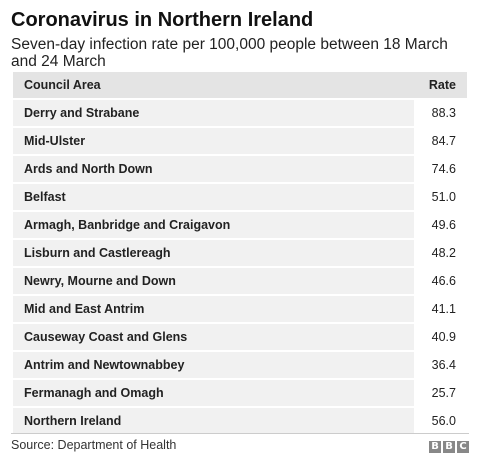 This screenshot has height=466, width=480. Describe the element at coordinates (443, 253) in the screenshot. I see `rate-cell: 48.2` at that location.